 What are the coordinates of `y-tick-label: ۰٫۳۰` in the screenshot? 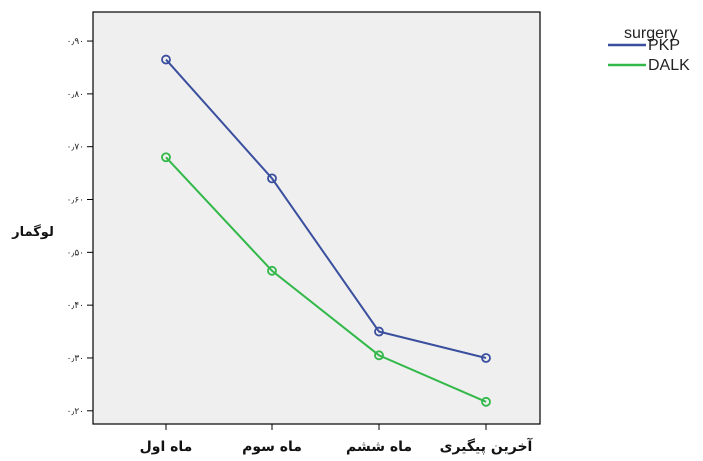 It's located at (75, 359).